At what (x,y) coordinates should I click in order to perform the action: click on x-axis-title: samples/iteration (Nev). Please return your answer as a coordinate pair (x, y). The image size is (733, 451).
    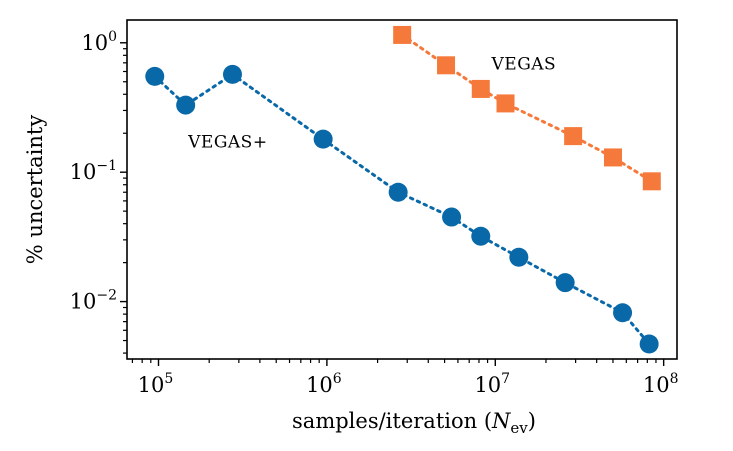
    Looking at the image, I should click on (414, 423).